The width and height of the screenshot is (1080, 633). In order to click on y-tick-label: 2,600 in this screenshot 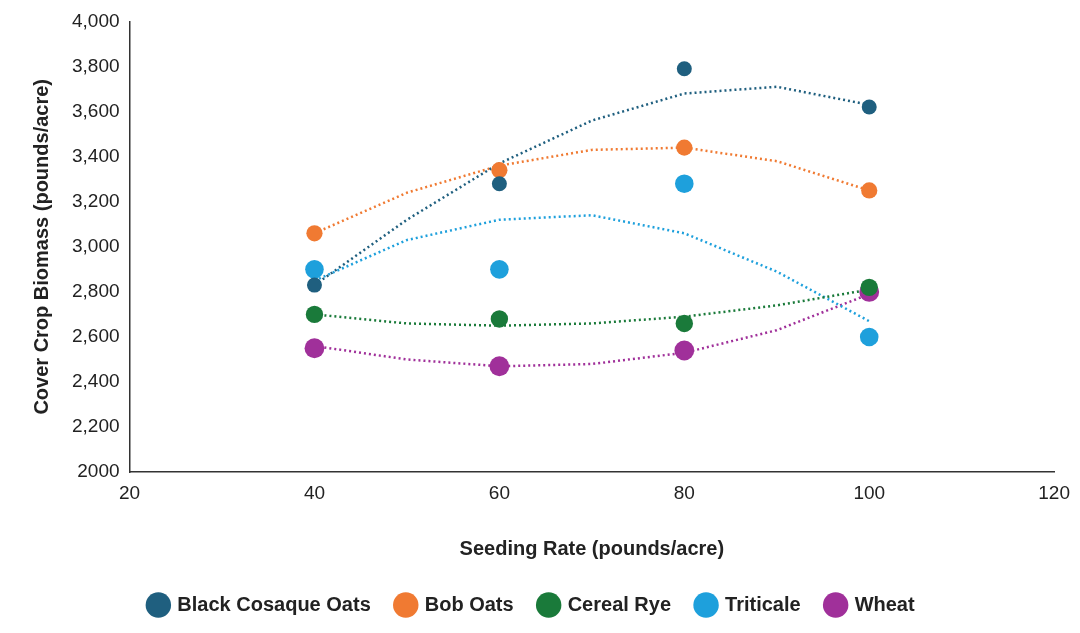, I will do `click(96, 336)`.